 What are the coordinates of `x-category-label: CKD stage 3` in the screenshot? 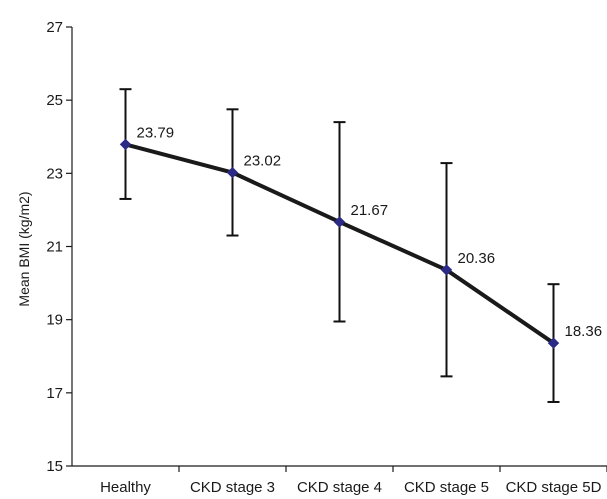 It's located at (232, 487).